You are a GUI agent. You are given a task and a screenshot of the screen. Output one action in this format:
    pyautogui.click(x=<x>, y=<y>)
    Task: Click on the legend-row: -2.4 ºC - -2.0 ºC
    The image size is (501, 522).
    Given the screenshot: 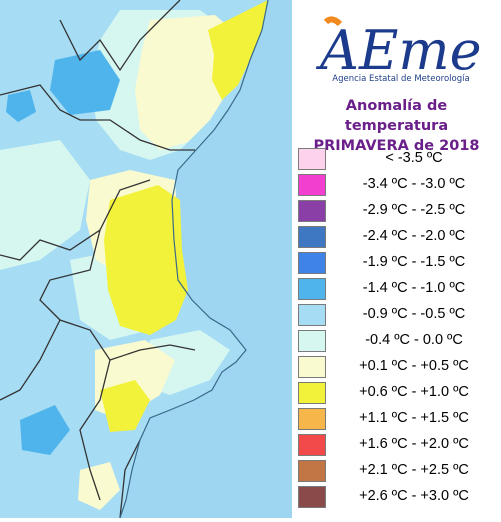 What is the action you would take?
    pyautogui.click(x=398, y=238)
    